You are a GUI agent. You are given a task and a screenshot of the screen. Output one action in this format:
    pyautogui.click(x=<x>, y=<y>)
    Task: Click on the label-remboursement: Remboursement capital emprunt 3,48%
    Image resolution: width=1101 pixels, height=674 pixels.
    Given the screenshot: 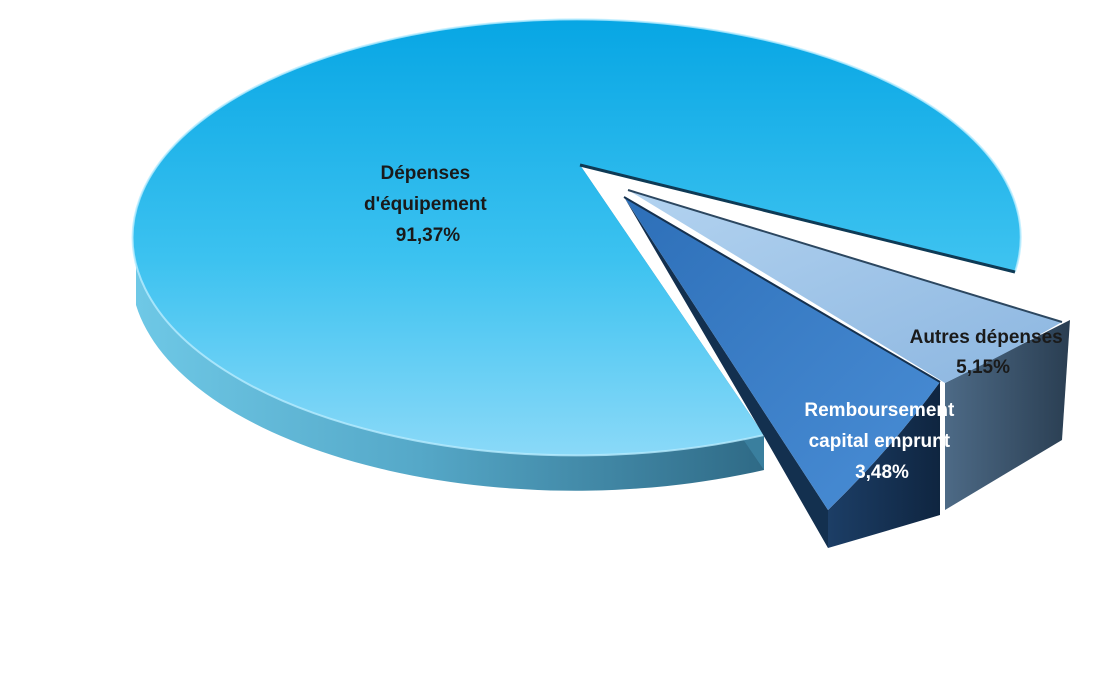 What is the action you would take?
    pyautogui.click(x=881, y=441)
    